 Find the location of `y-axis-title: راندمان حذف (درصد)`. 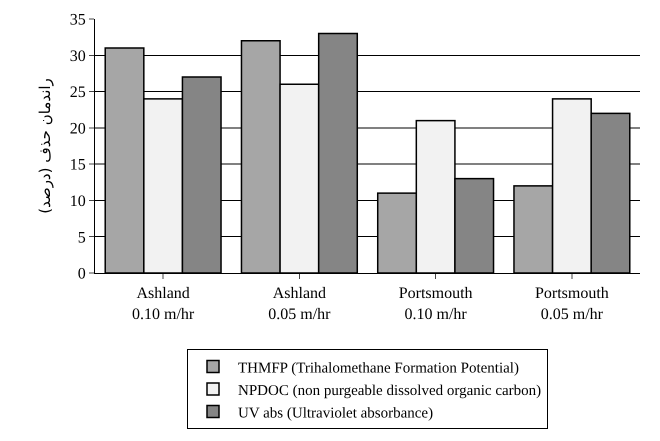

y-axis-title: راندمان حذف (درصد) is located at coordinates (45, 146).